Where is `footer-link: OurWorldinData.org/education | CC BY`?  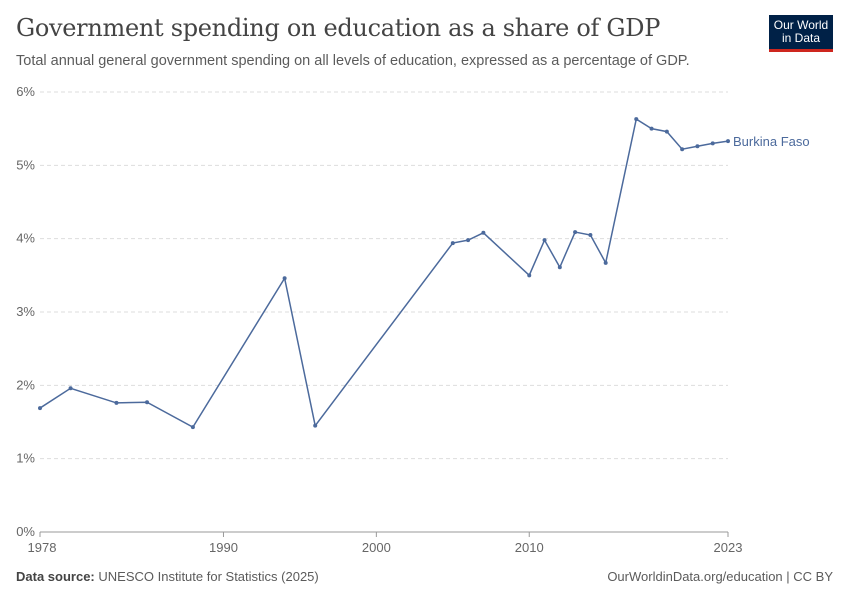 footer-link: OurWorldinData.org/education | CC BY is located at coordinates (720, 576).